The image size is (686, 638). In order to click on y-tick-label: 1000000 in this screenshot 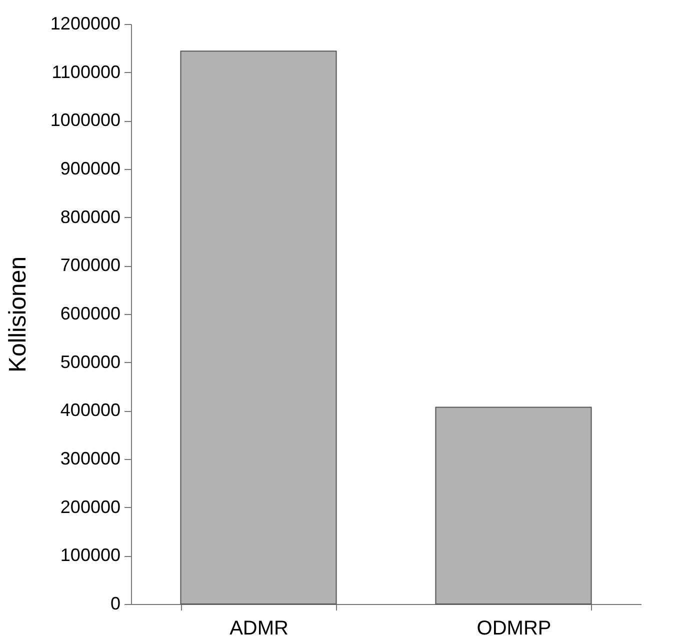, I will do `click(85, 120)`.